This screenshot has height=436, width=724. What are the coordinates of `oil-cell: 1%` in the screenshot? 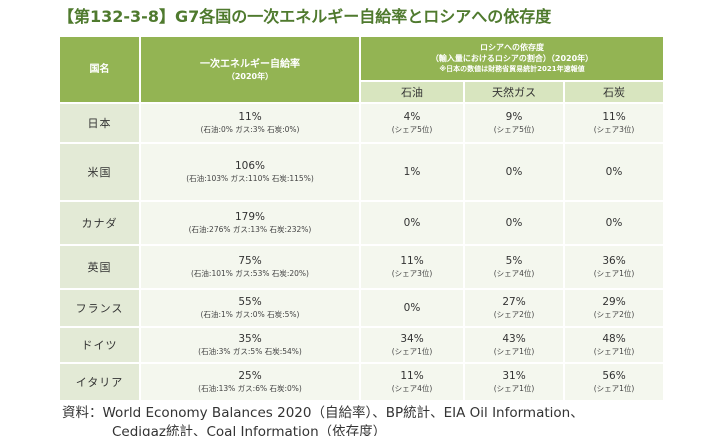 It's located at (412, 172).